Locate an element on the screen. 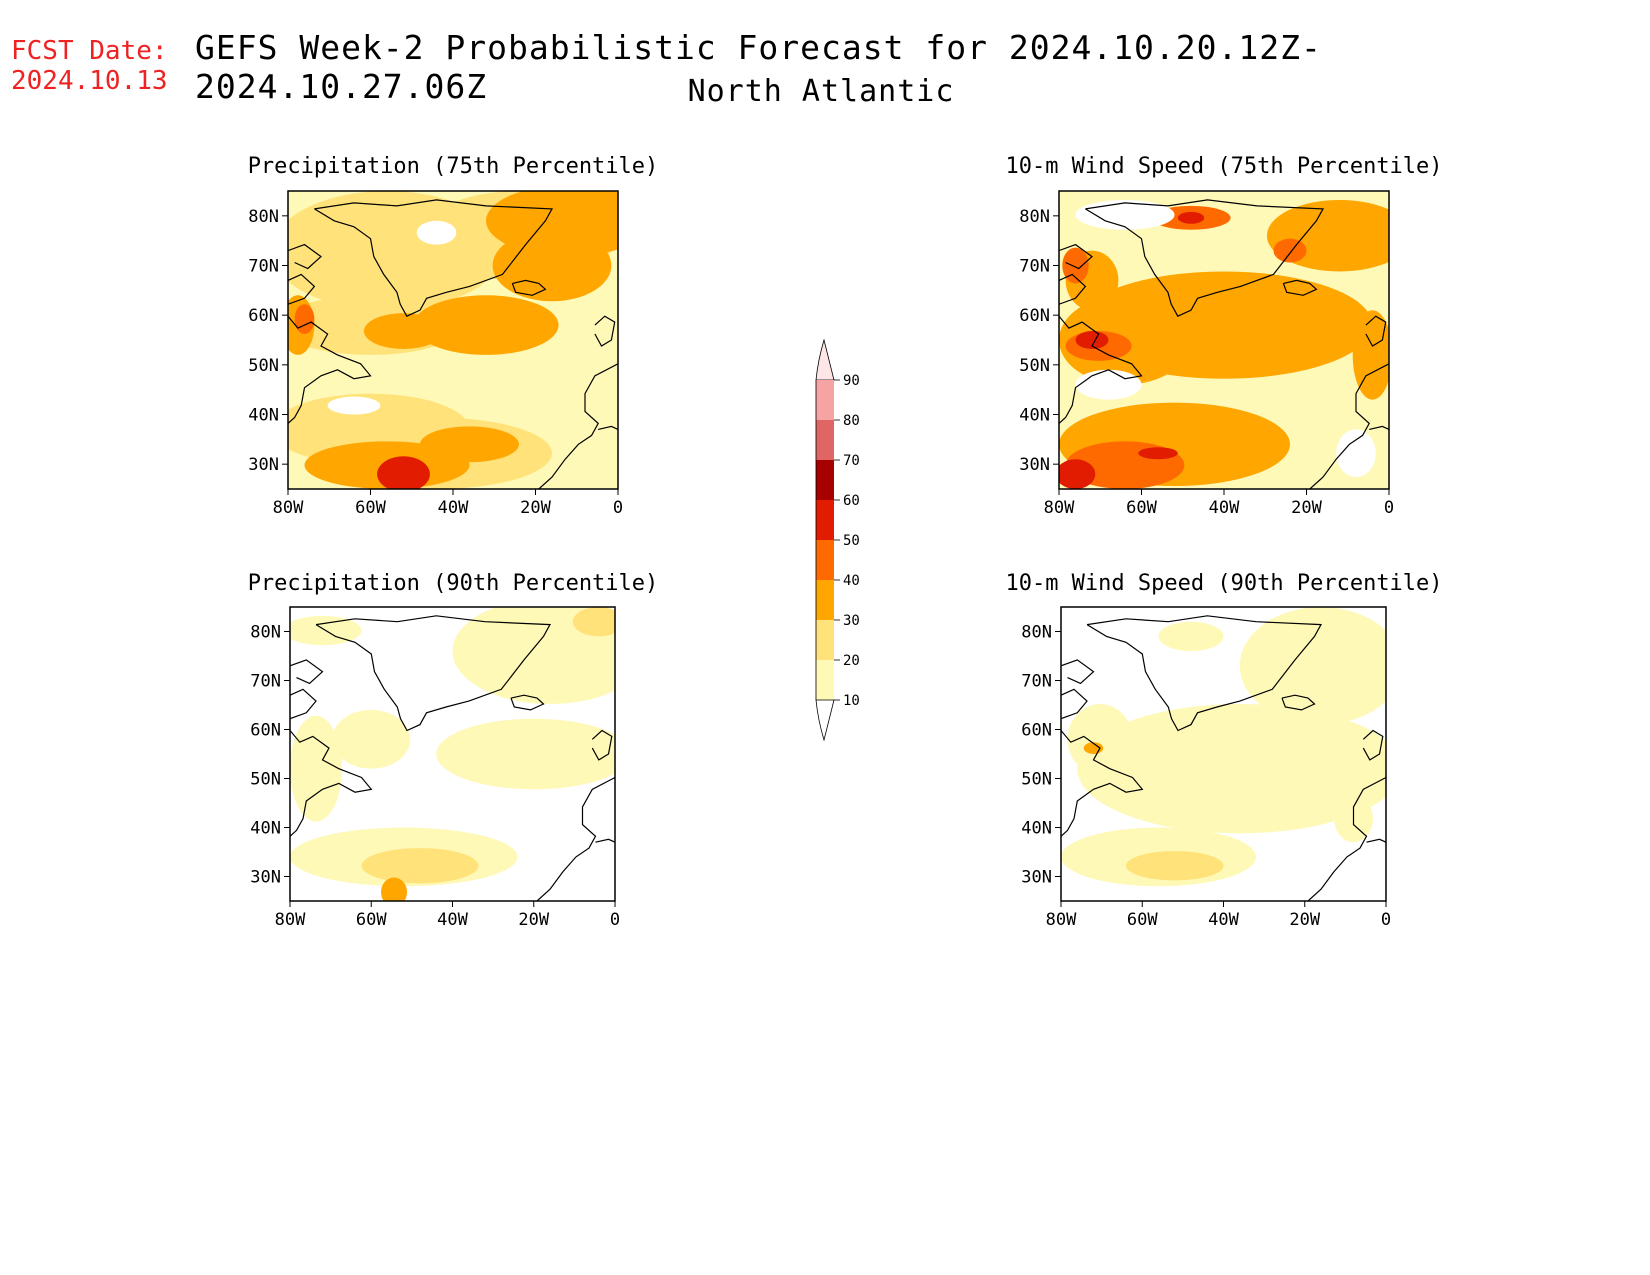 The image size is (1650, 1275). colorbar: 90 80 70 60 50 40 30 20 10 is located at coordinates (837, 540).